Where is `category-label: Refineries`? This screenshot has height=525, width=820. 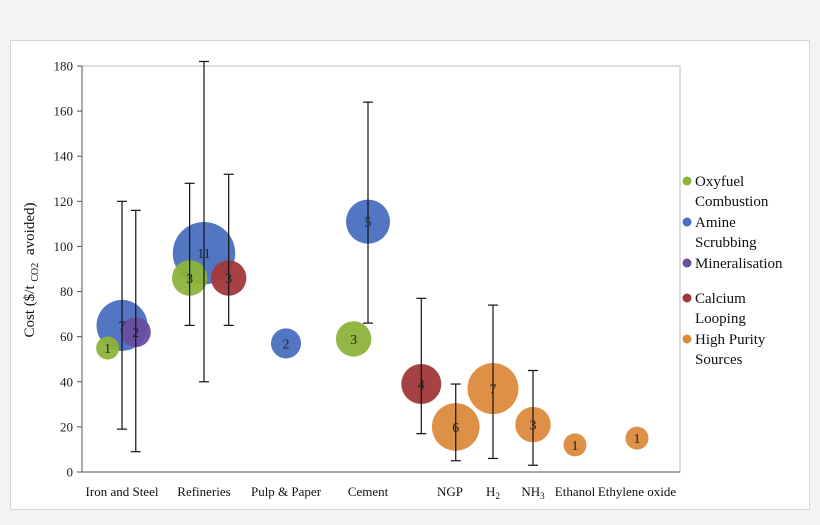 category-label: Refineries is located at coordinates (203, 491).